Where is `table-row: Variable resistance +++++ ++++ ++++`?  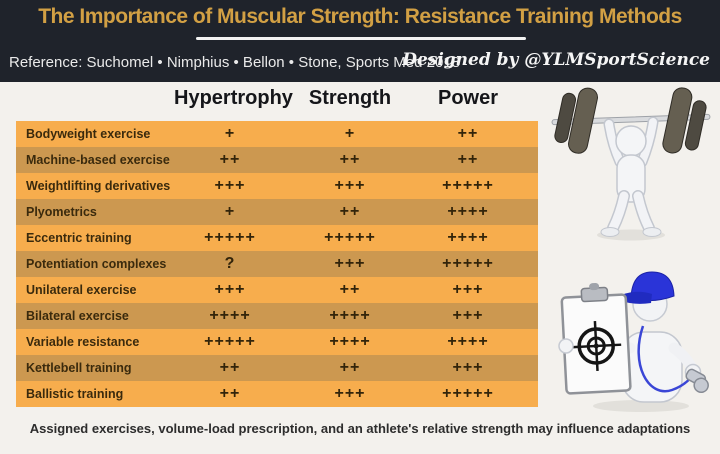 table-row: Variable resistance +++++ ++++ ++++ is located at coordinates (277, 342).